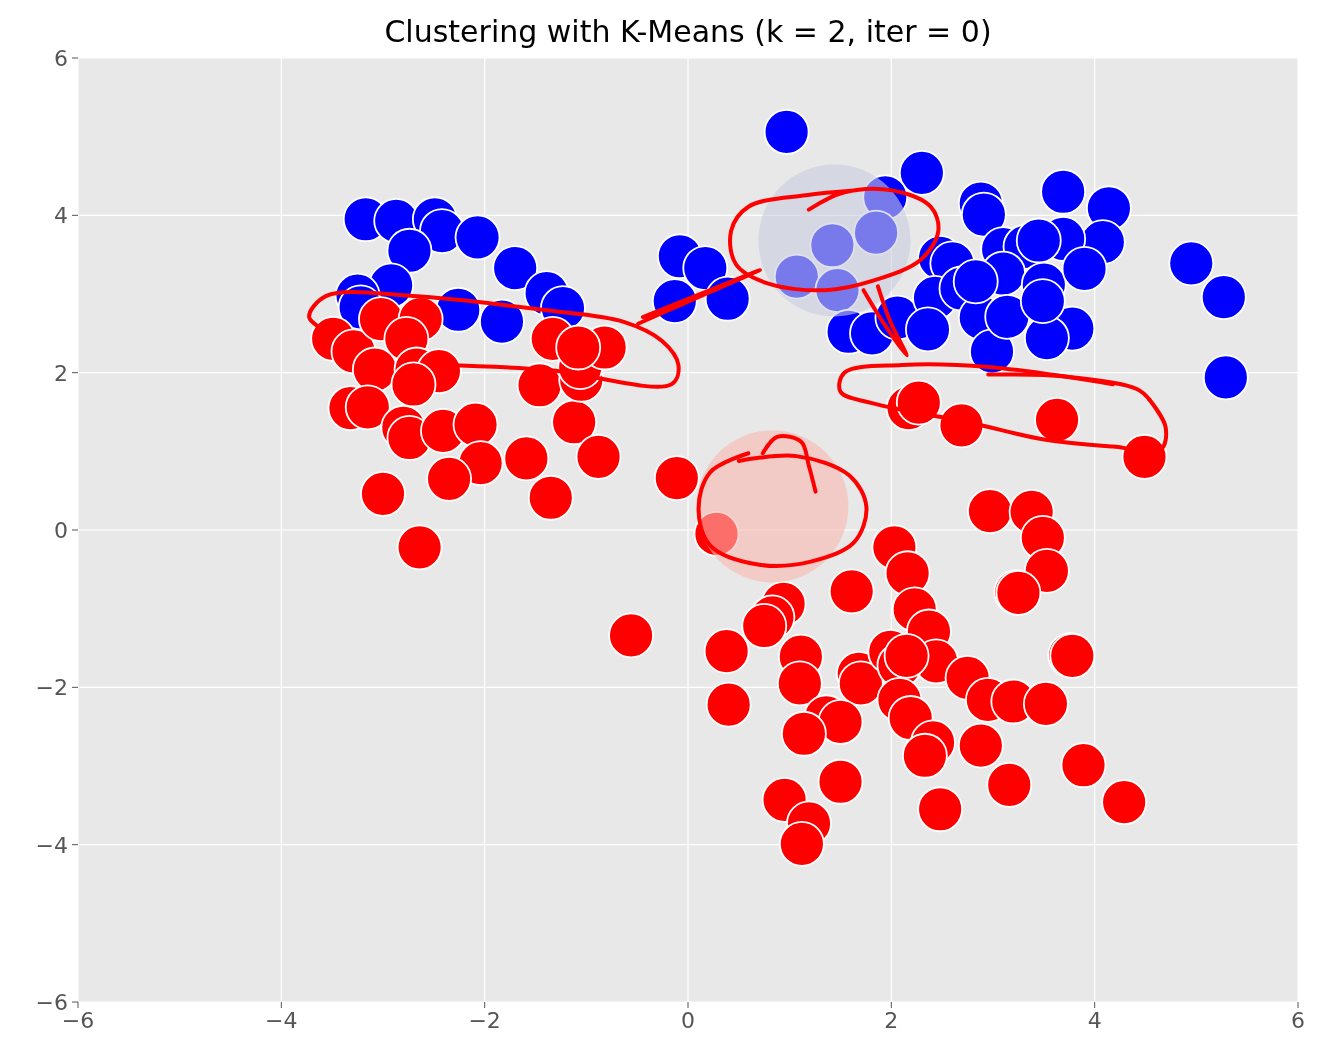  What do you see at coordinates (281, 1020) in the screenshot?
I see `x-tick-label: −4` at bounding box center [281, 1020].